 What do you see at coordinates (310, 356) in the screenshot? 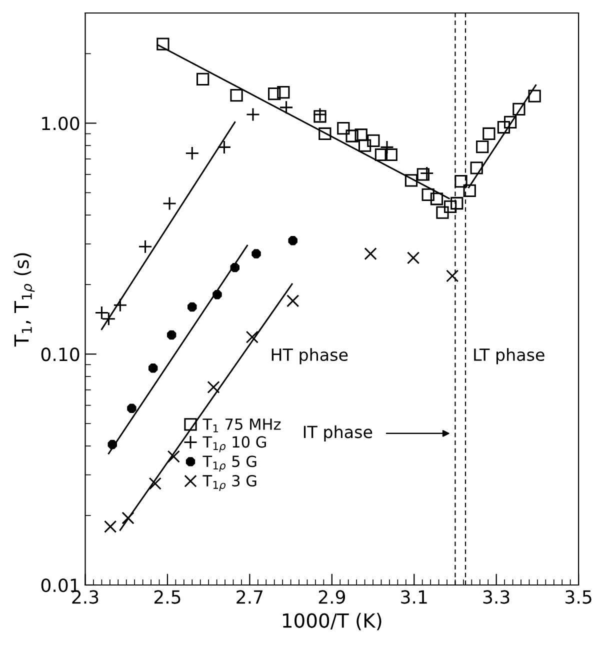
I see `annotation: HT phase` at bounding box center [310, 356].